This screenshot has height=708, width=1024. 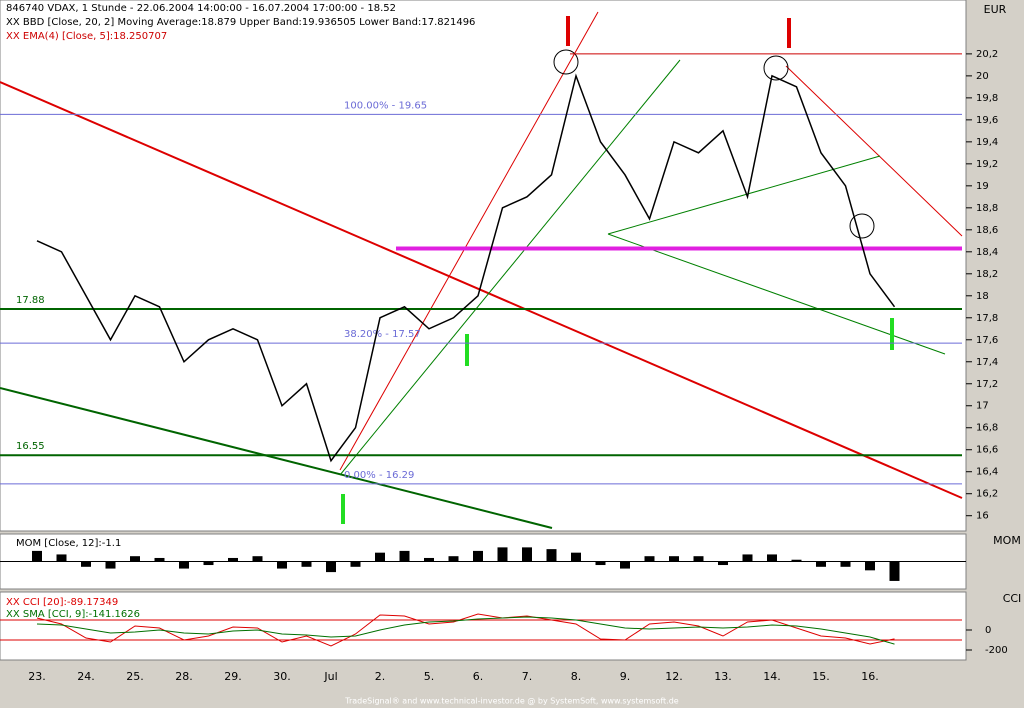 I want to click on x-tick-label: 23., so click(x=37, y=676).